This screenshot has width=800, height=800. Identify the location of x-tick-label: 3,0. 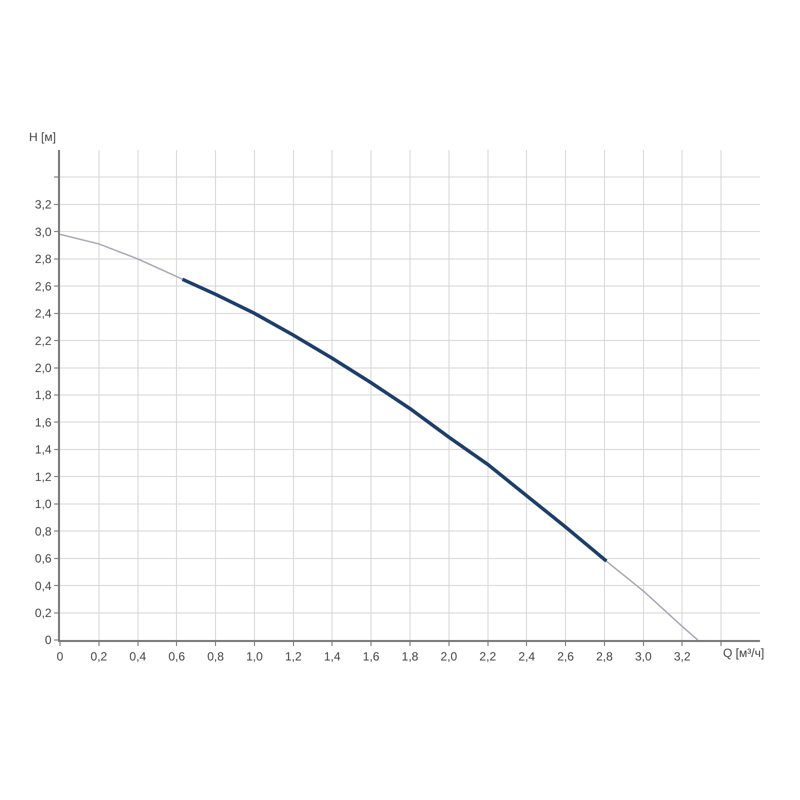
(643, 656).